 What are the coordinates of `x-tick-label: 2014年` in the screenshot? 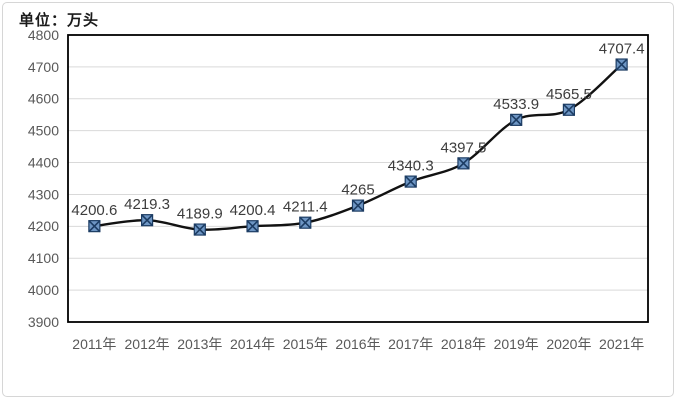 It's located at (252, 344).